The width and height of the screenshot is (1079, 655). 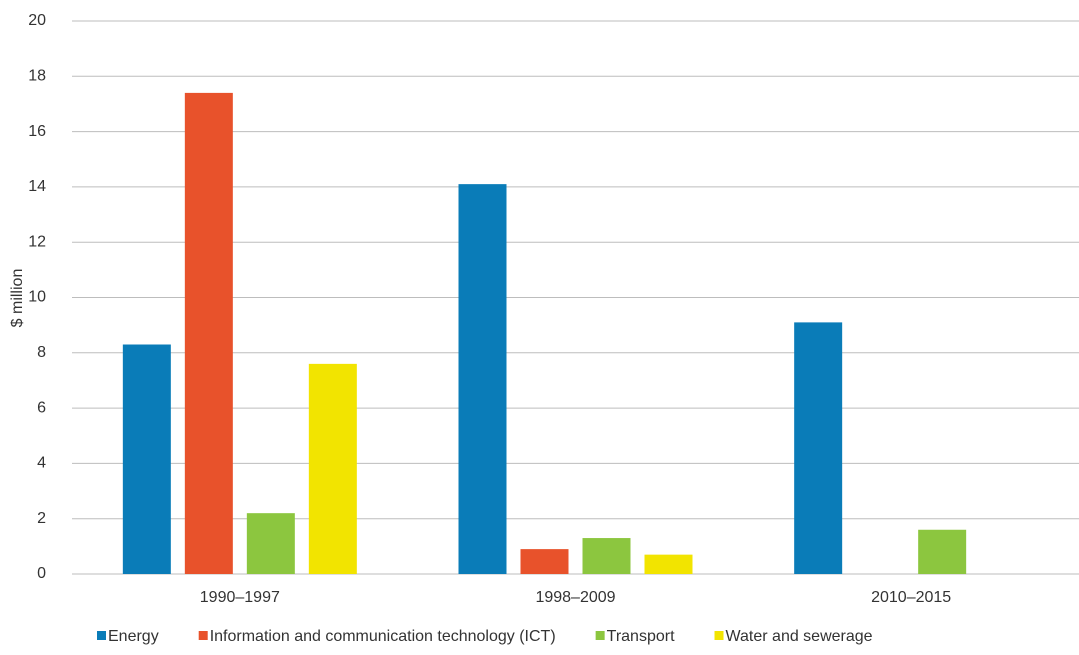 What do you see at coordinates (41, 518) in the screenshot?
I see `y-tick-label: 2` at bounding box center [41, 518].